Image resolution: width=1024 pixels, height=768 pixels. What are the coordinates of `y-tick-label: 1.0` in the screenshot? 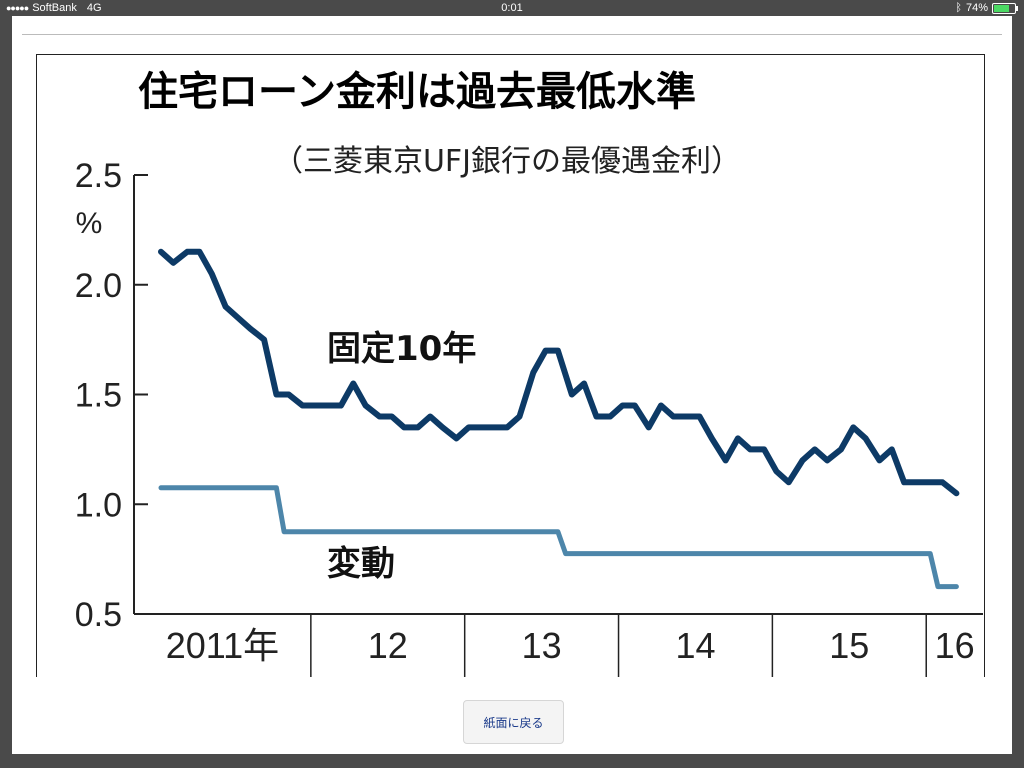 It's located at (98, 505).